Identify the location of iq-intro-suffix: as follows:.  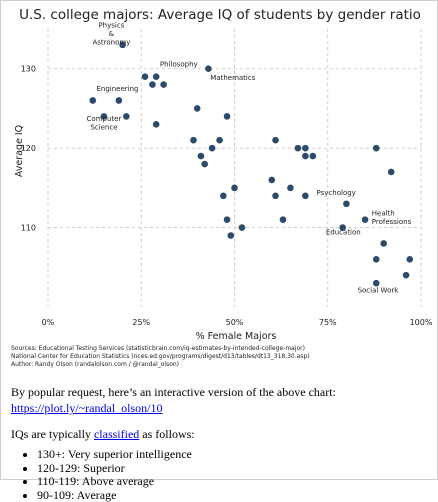
(166, 434).